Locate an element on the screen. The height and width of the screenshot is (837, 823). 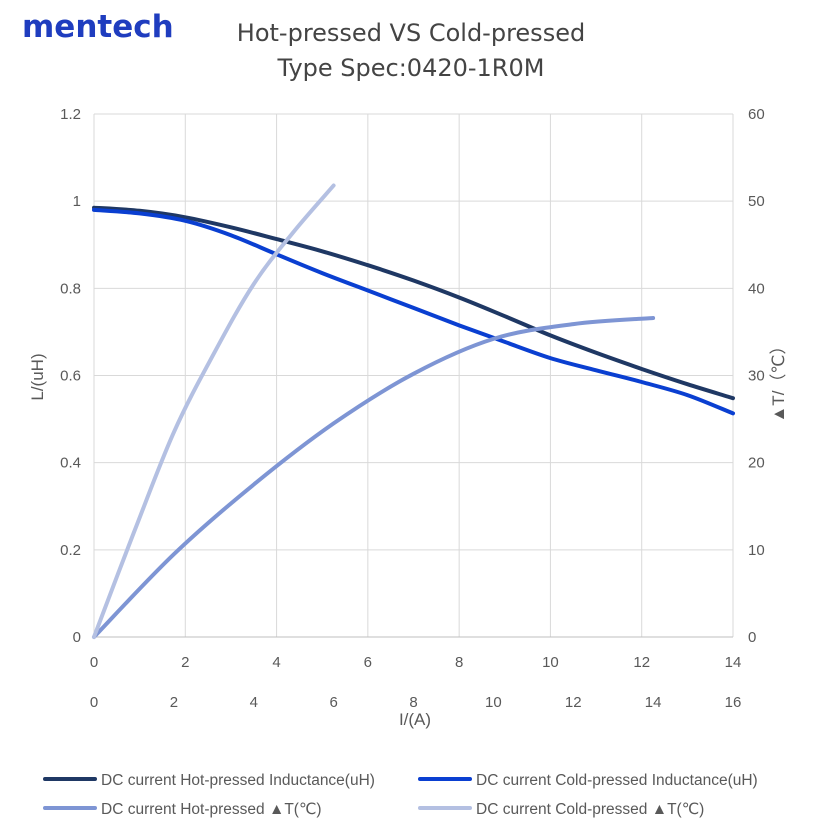
y-left-tick-label: 0.6 is located at coordinates (70, 376).